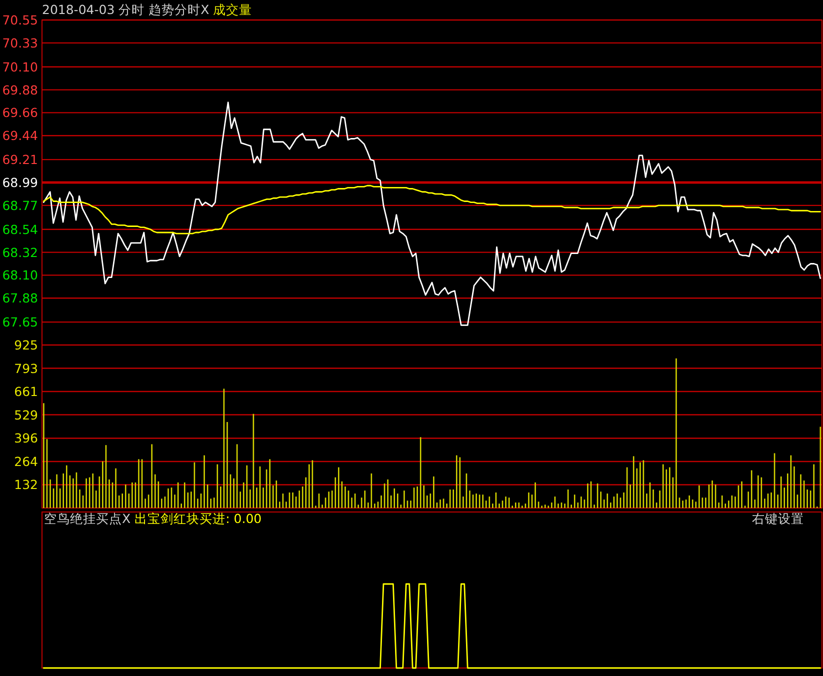 The image size is (823, 676). Describe the element at coordinates (20, 42) in the screenshot. I see `y-tick-label: 70.33` at that location.